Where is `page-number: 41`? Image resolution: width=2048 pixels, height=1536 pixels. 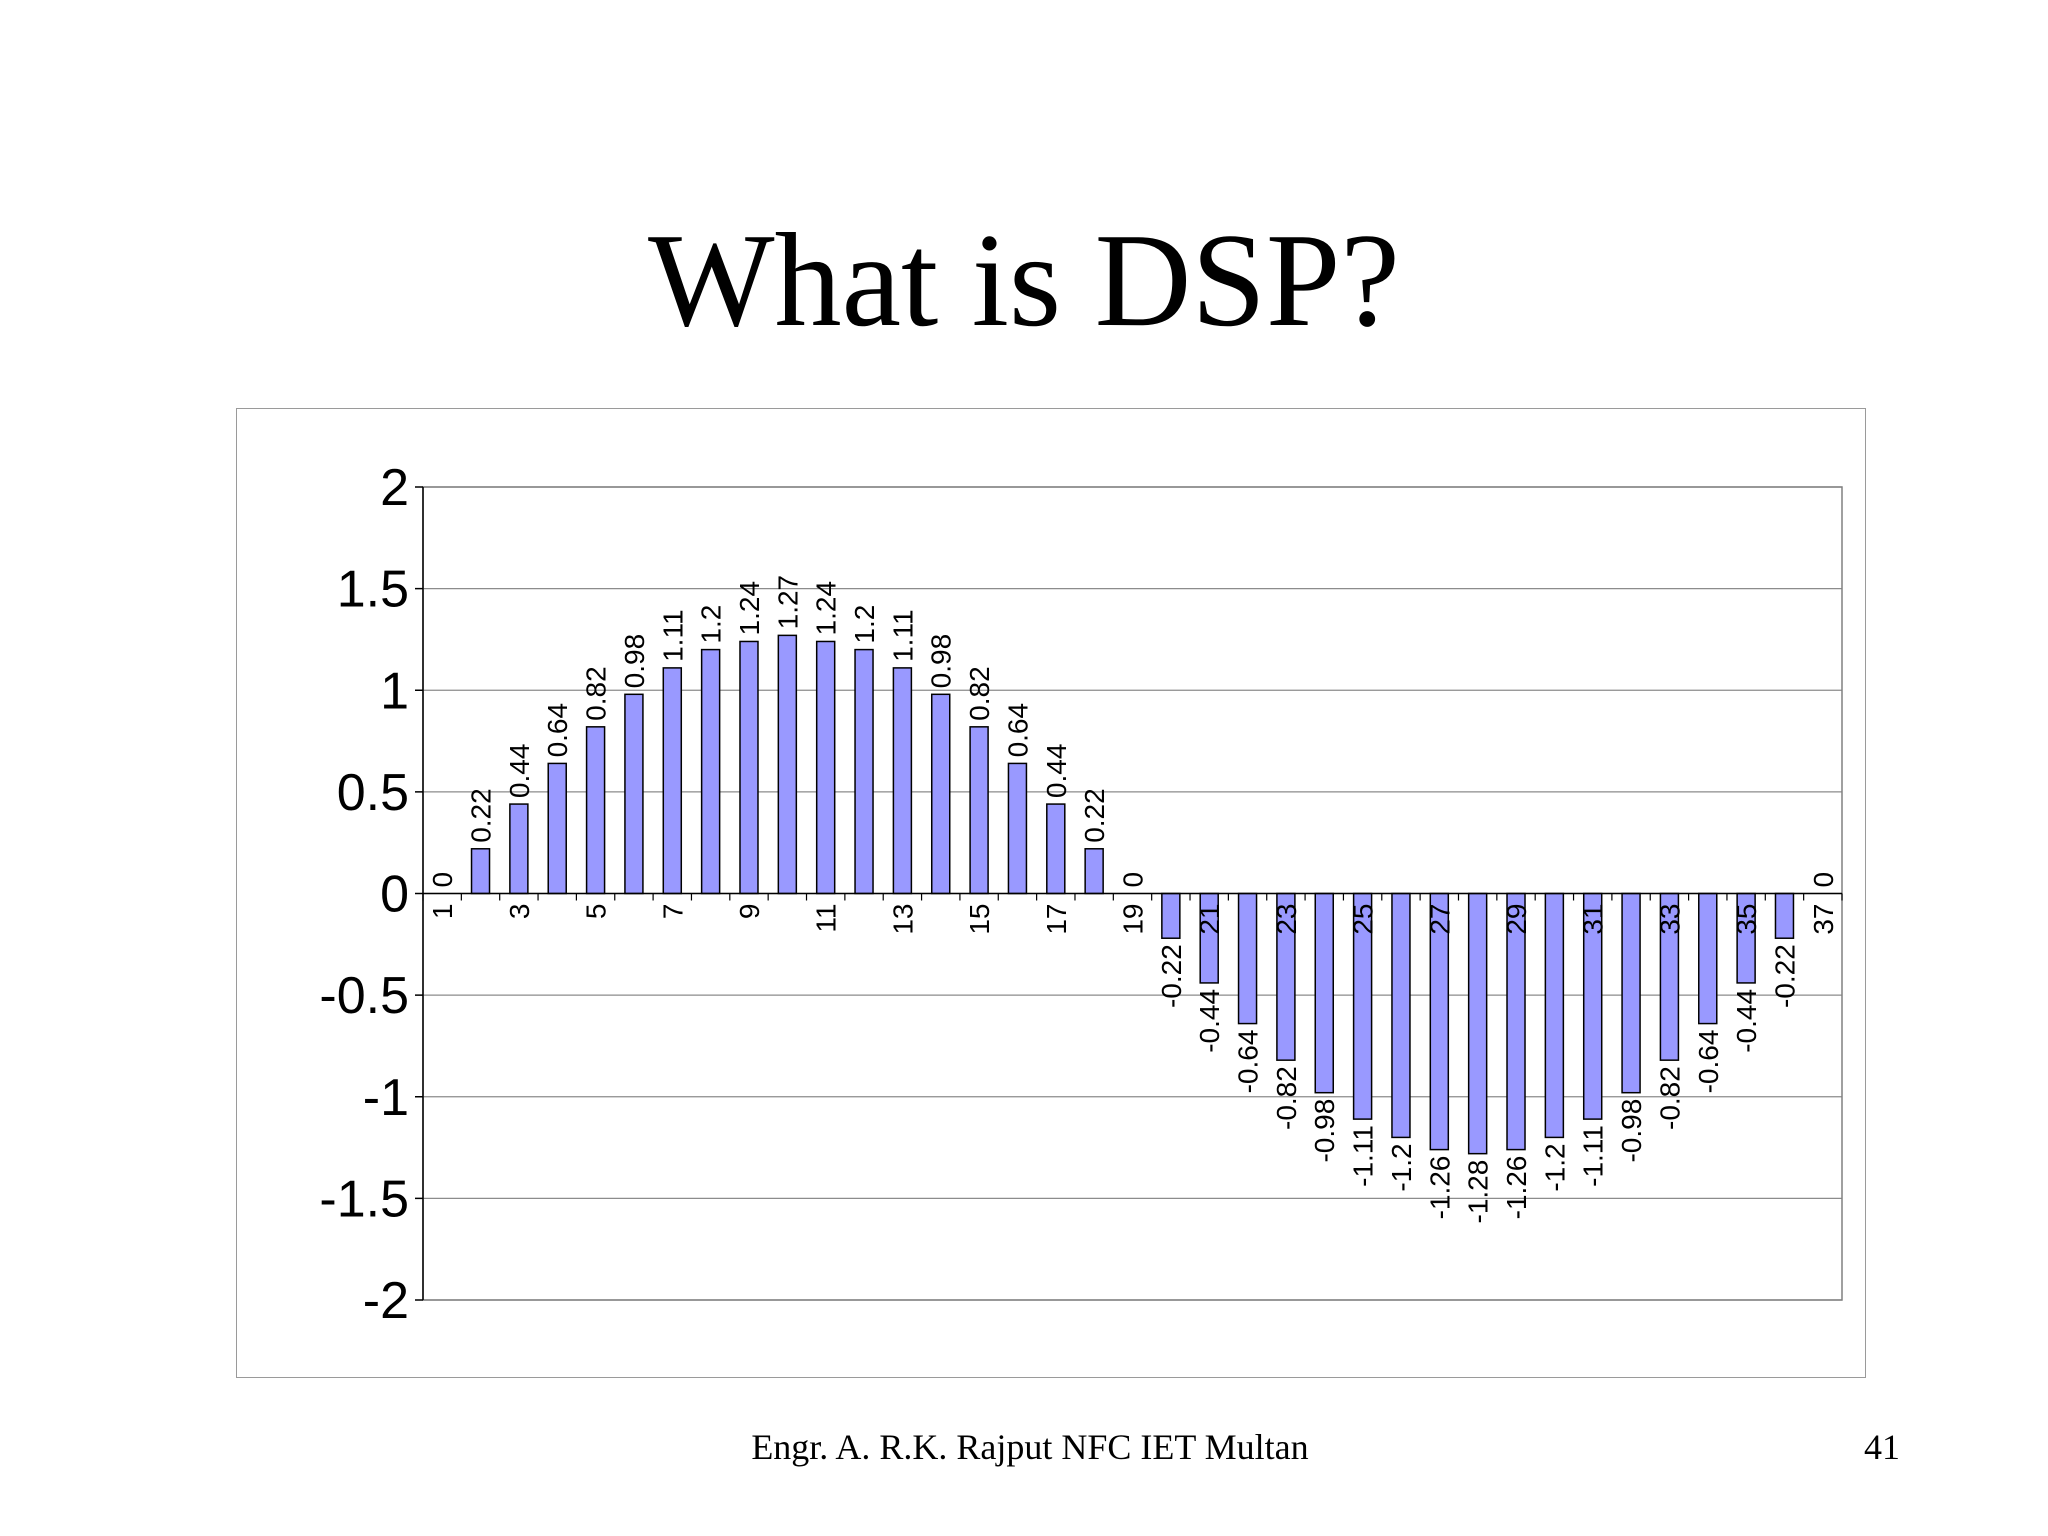 page-number: 41 is located at coordinates (1882, 1447).